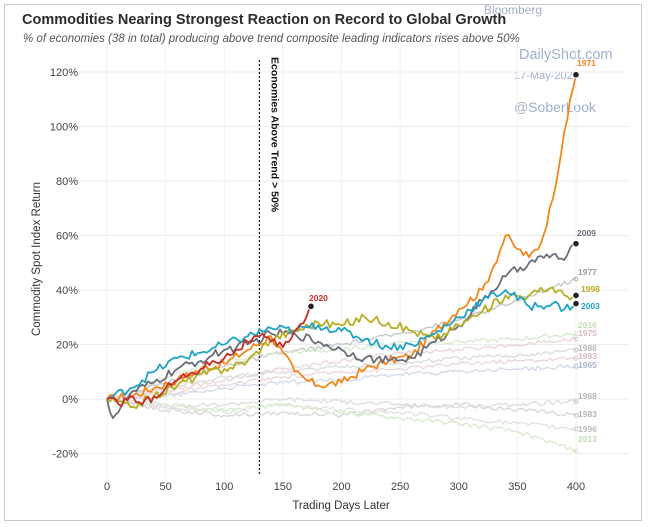 The width and height of the screenshot is (648, 527). What do you see at coordinates (166, 487) in the screenshot?
I see `x-tick-label: 50` at bounding box center [166, 487].